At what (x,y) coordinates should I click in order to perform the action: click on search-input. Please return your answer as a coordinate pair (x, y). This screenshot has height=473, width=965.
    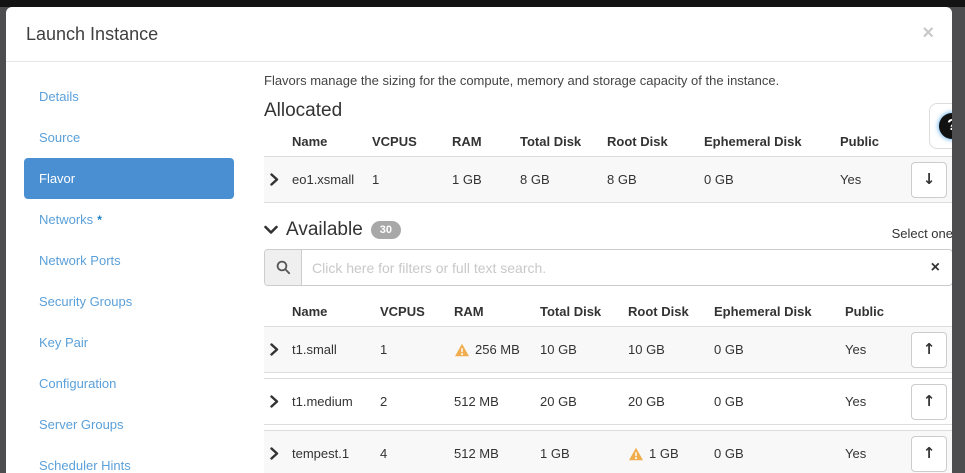
    Looking at the image, I should click on (610, 267).